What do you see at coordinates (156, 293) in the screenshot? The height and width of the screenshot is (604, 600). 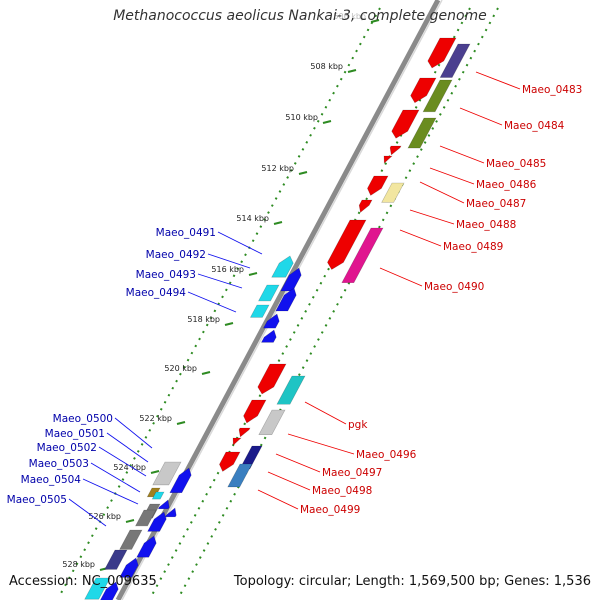 I see `gene-label-plus: Maeo_0494` at bounding box center [156, 293].